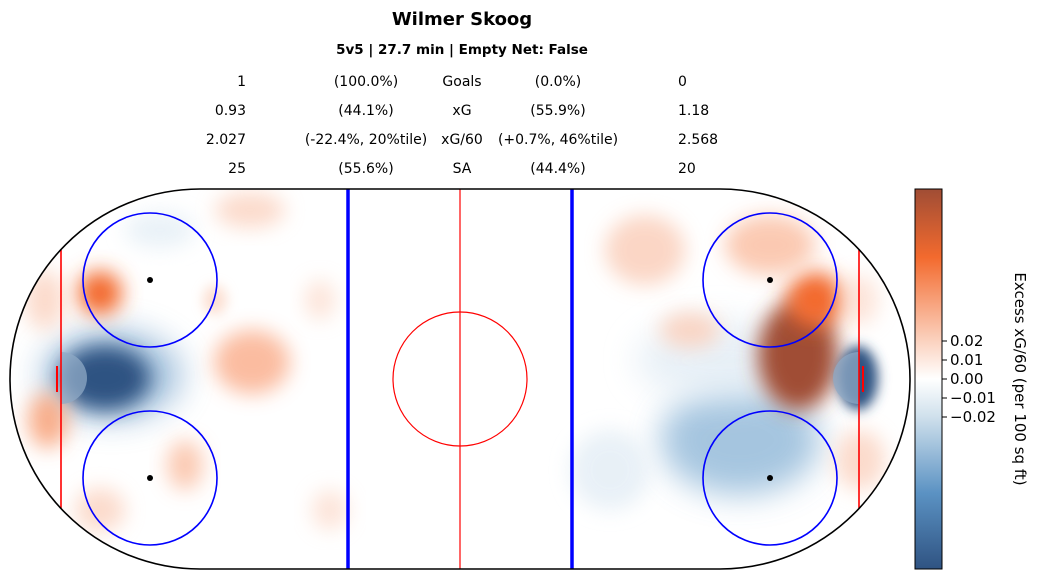 The image size is (1041, 582). What do you see at coordinates (928, 379) in the screenshot?
I see `colorbar-gradient` at bounding box center [928, 379].